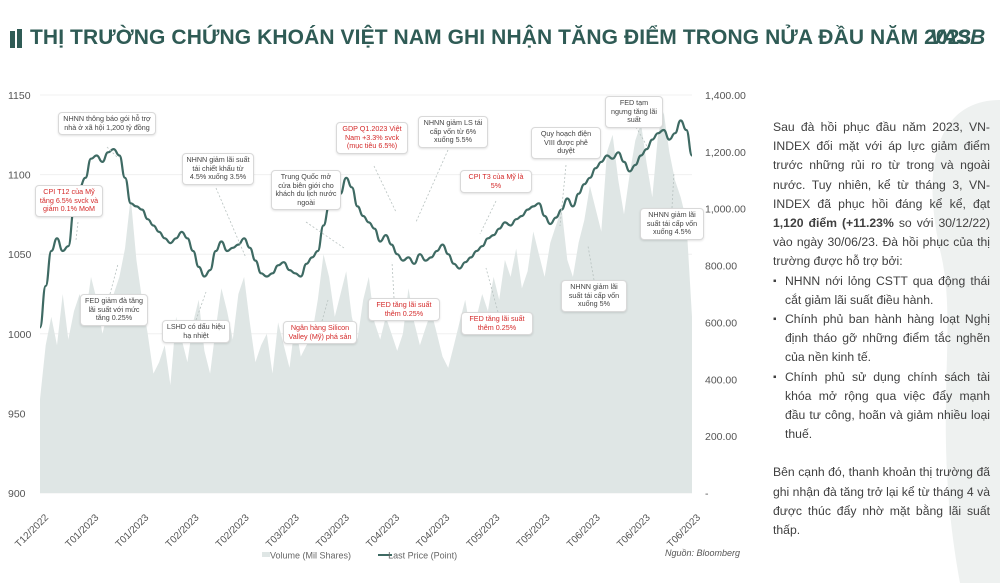 The width and height of the screenshot is (1000, 583). I want to click on source-note: Nguồn: Bloomberg, so click(703, 553).